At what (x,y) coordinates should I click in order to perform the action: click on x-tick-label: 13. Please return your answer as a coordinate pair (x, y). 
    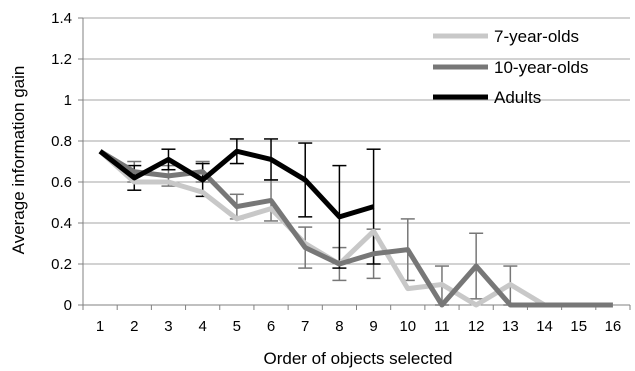
    Looking at the image, I should click on (510, 326).